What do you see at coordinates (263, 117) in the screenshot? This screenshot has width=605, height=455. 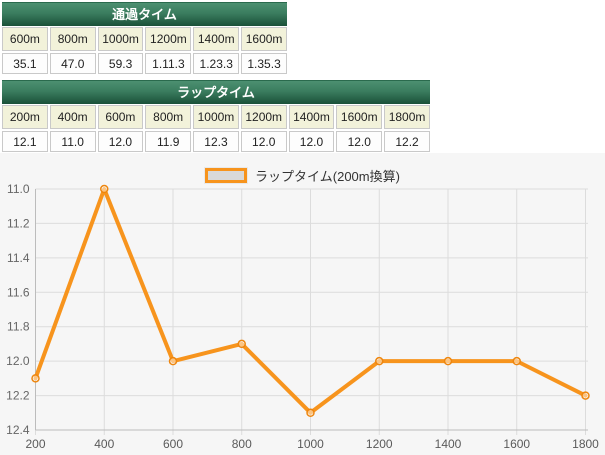 I see `lap-table-header-cell: 1200m` at bounding box center [263, 117].